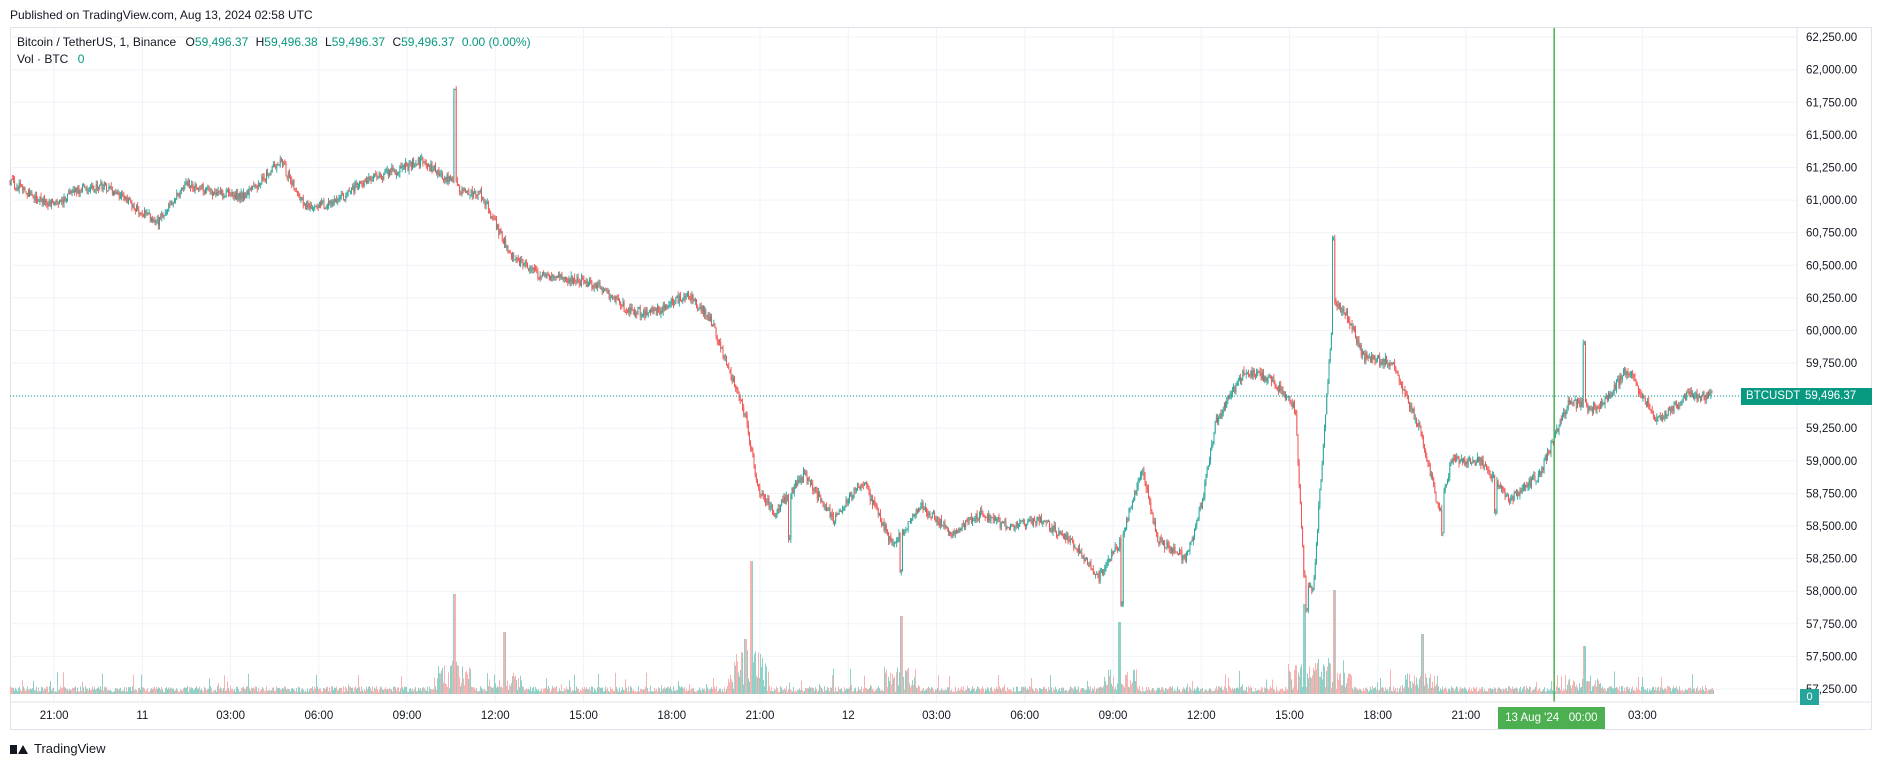  Describe the element at coordinates (97, 42) in the screenshot. I see `symbol-title: Bitcoin / TetherUS, 1, Binance` at that location.